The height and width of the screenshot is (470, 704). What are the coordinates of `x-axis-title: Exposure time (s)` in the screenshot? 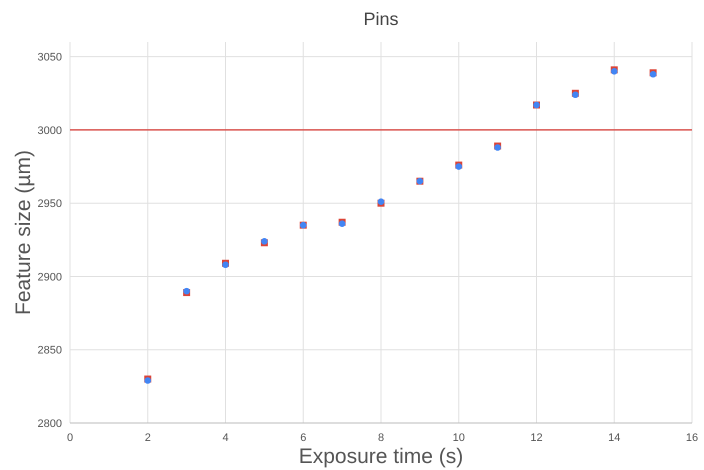 It's located at (381, 456).